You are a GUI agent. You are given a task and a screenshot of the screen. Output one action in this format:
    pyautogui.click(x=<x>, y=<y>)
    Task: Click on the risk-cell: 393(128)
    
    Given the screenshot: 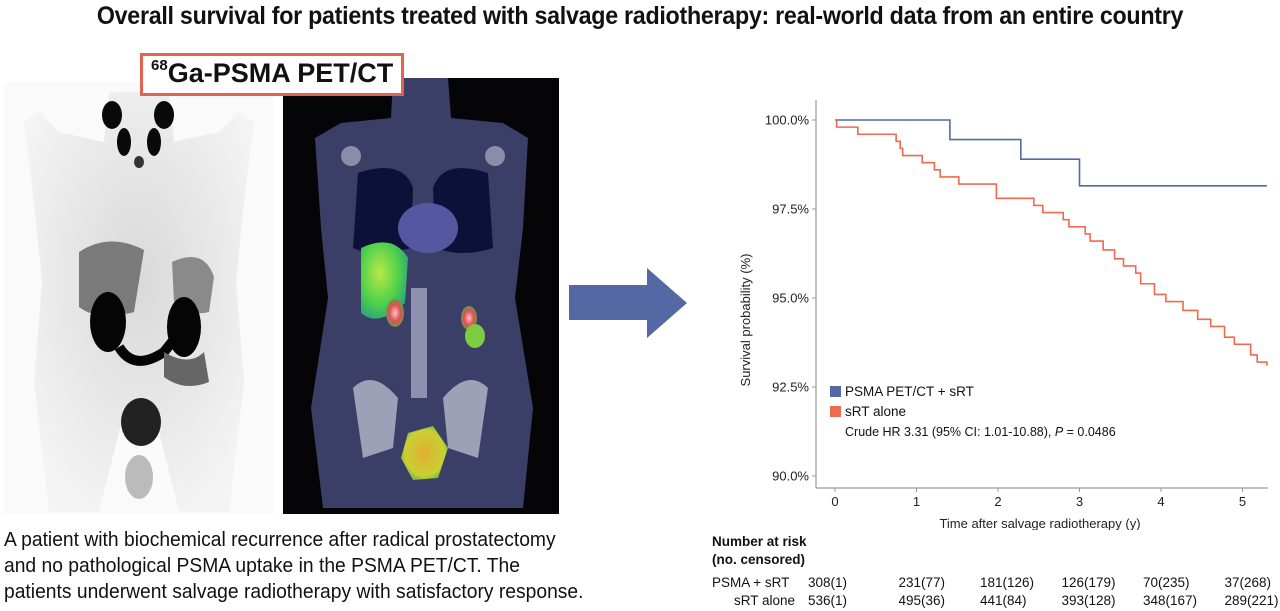 What is the action you would take?
    pyautogui.click(x=1088, y=600)
    